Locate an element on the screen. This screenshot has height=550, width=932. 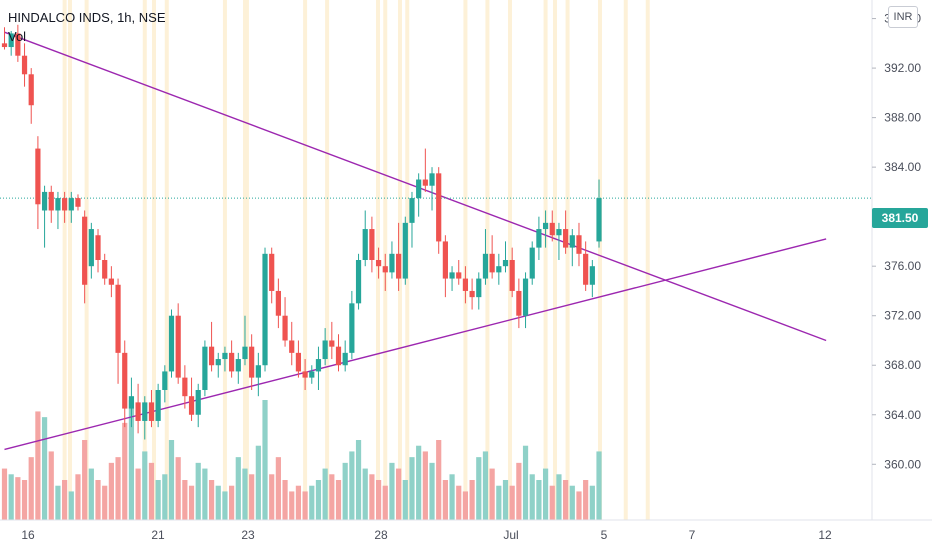
volume-label: Vol is located at coordinates (17, 36).